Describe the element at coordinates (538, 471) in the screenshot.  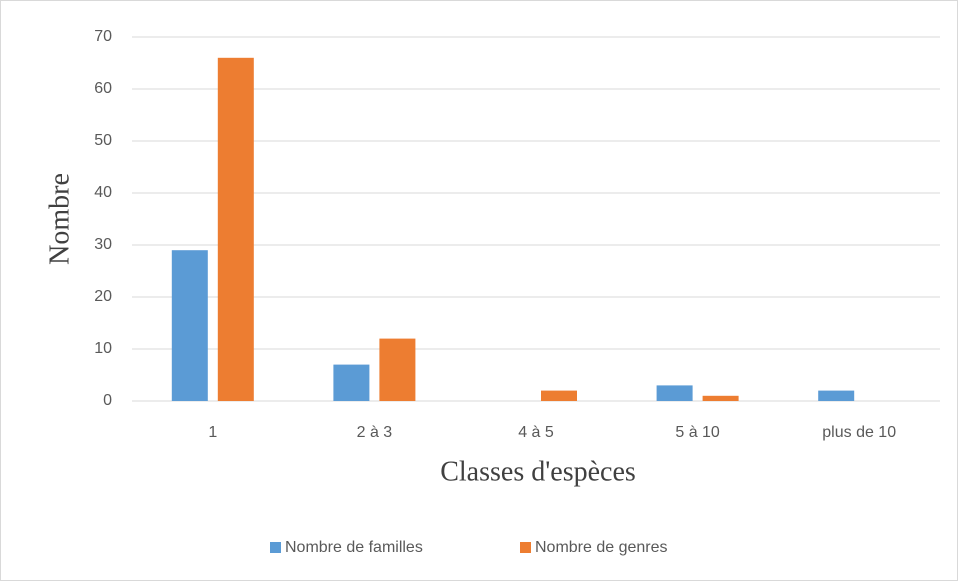
I see `x-axis-label: Classes d'espèces` at that location.